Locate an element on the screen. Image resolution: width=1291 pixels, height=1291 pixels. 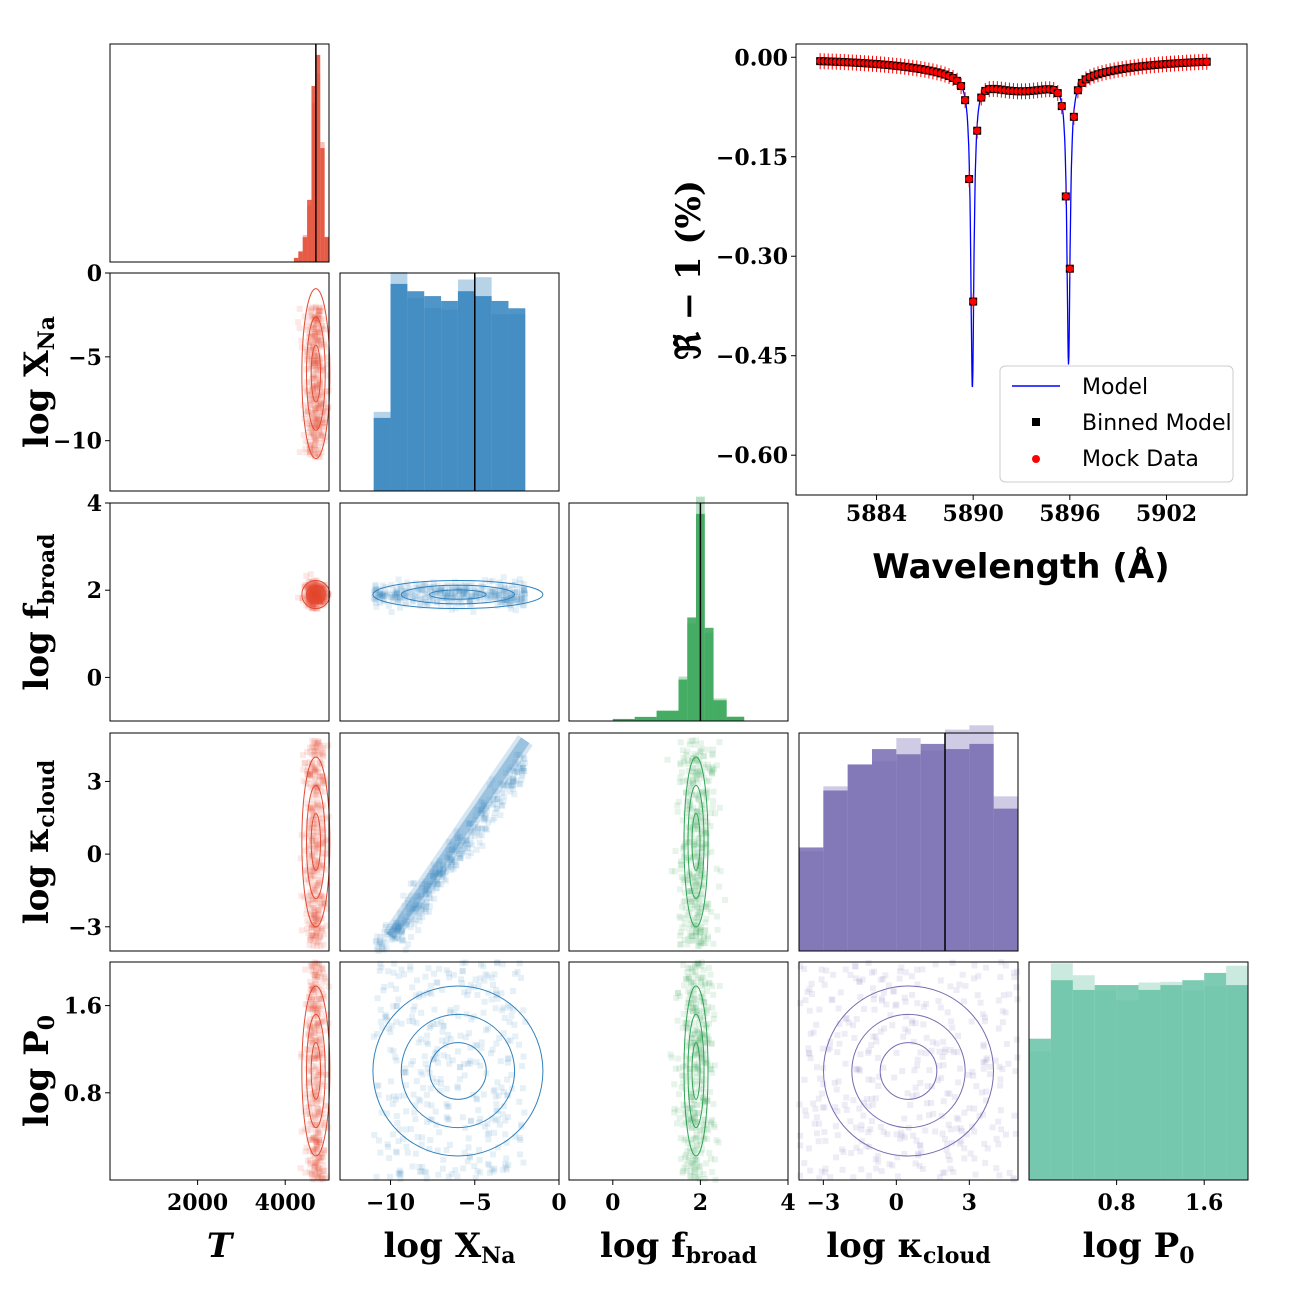
joint-panel-logfbroad-logkcloud is located at coordinates (678, 842).